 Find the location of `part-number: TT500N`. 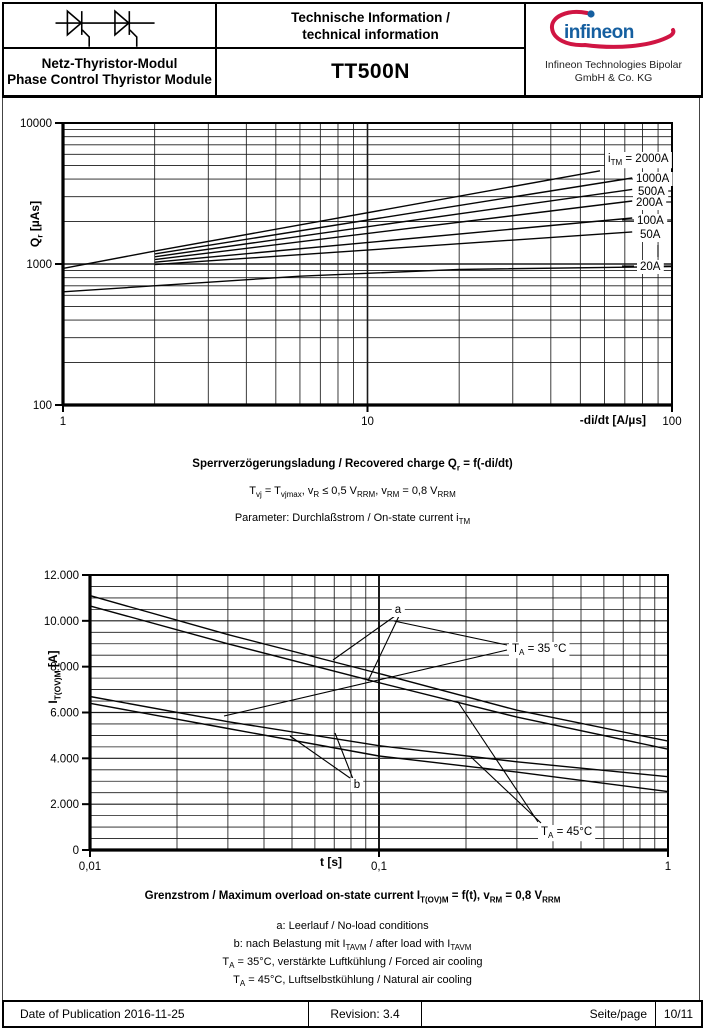

part-number: TT500N is located at coordinates (371, 72).